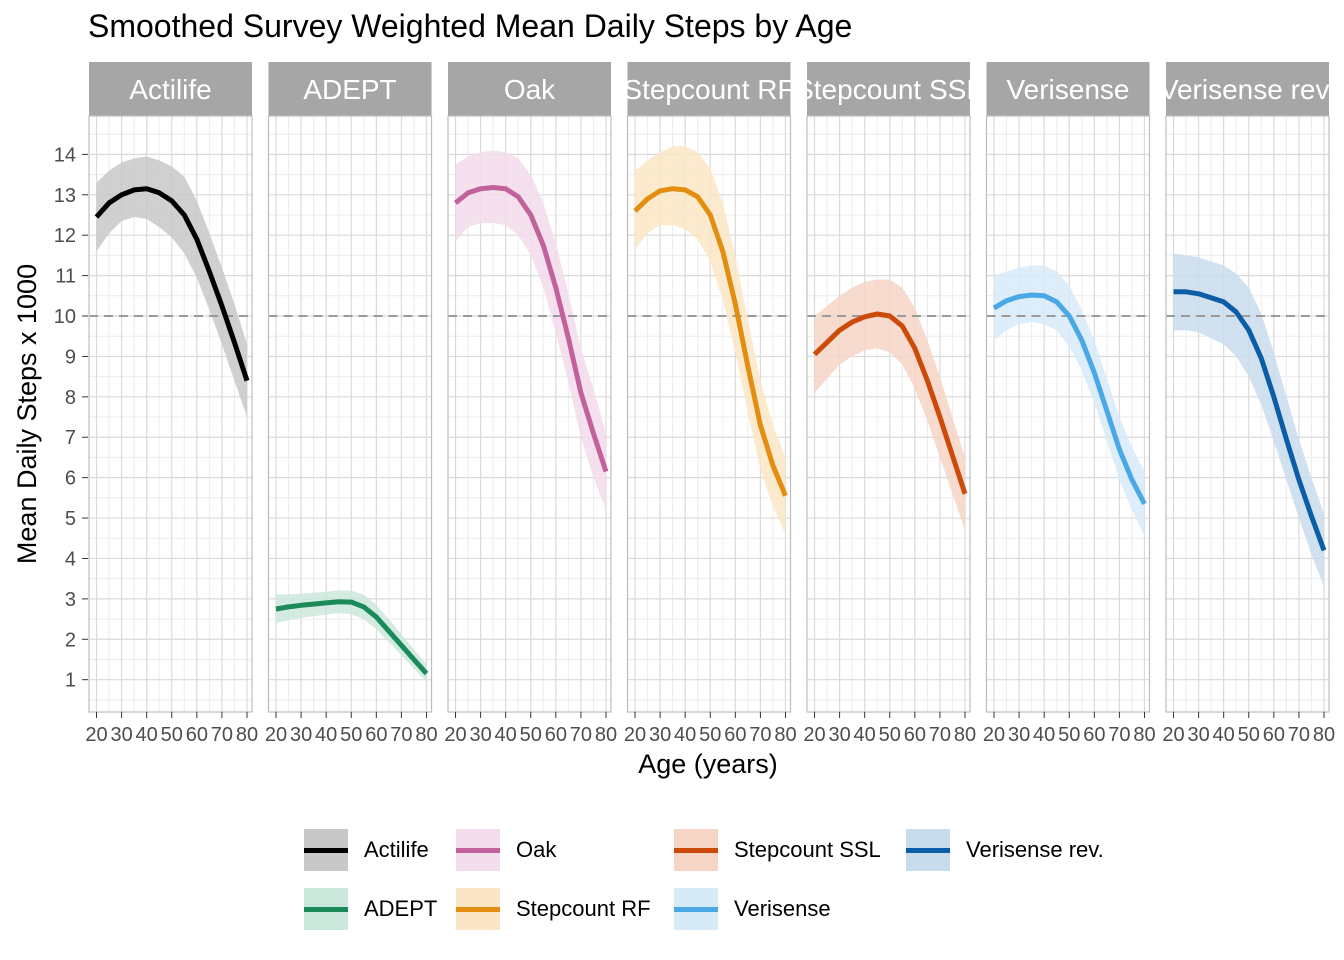 This screenshot has height=960, width=1344. Describe the element at coordinates (70, 398) in the screenshot. I see `y-tick-label: 8` at that location.